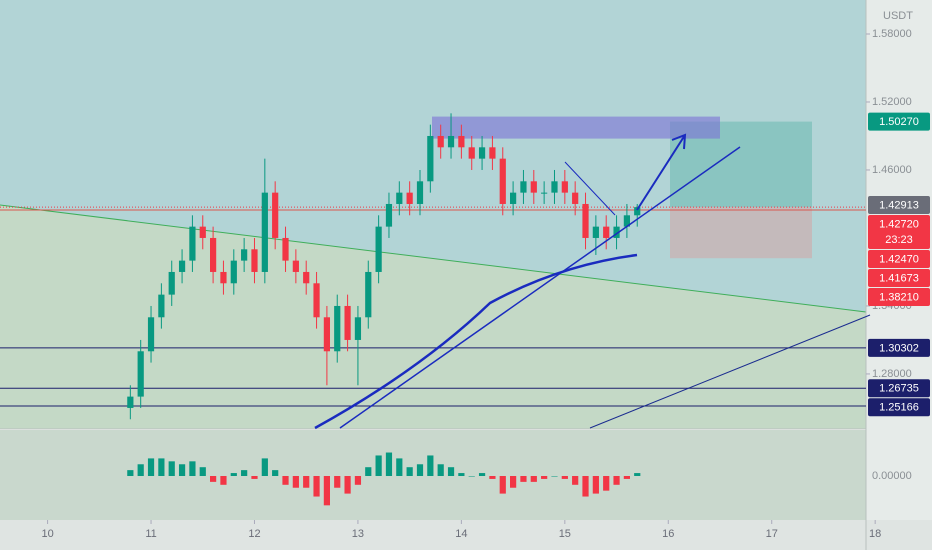  What do you see at coordinates (892, 102) in the screenshot?
I see `y-tick-label: 1.52000` at bounding box center [892, 102].